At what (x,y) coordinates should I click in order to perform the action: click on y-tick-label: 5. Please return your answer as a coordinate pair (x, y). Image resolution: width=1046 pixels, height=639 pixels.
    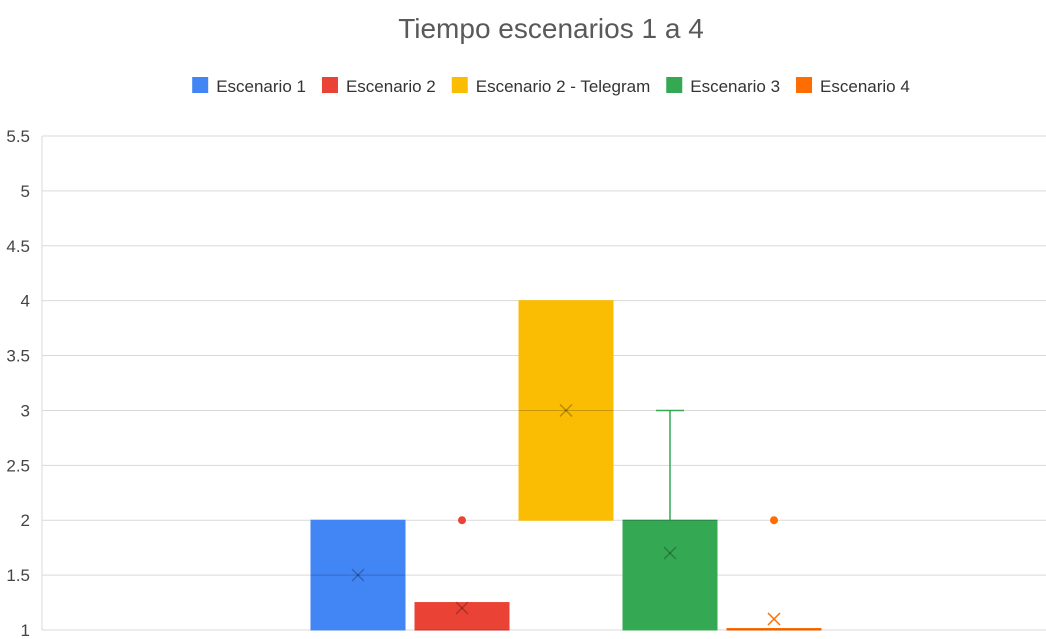
    Looking at the image, I should click on (25, 191).